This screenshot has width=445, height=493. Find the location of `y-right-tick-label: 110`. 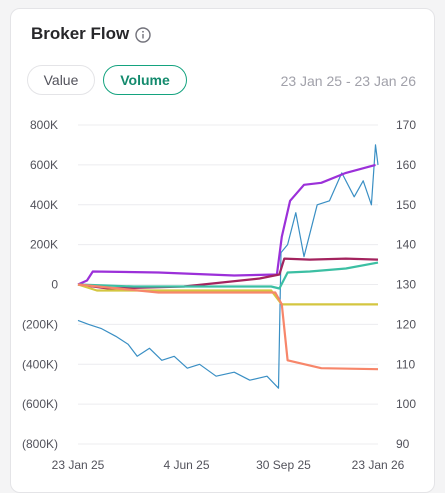

y-right-tick-label: 110 is located at coordinates (405, 364).